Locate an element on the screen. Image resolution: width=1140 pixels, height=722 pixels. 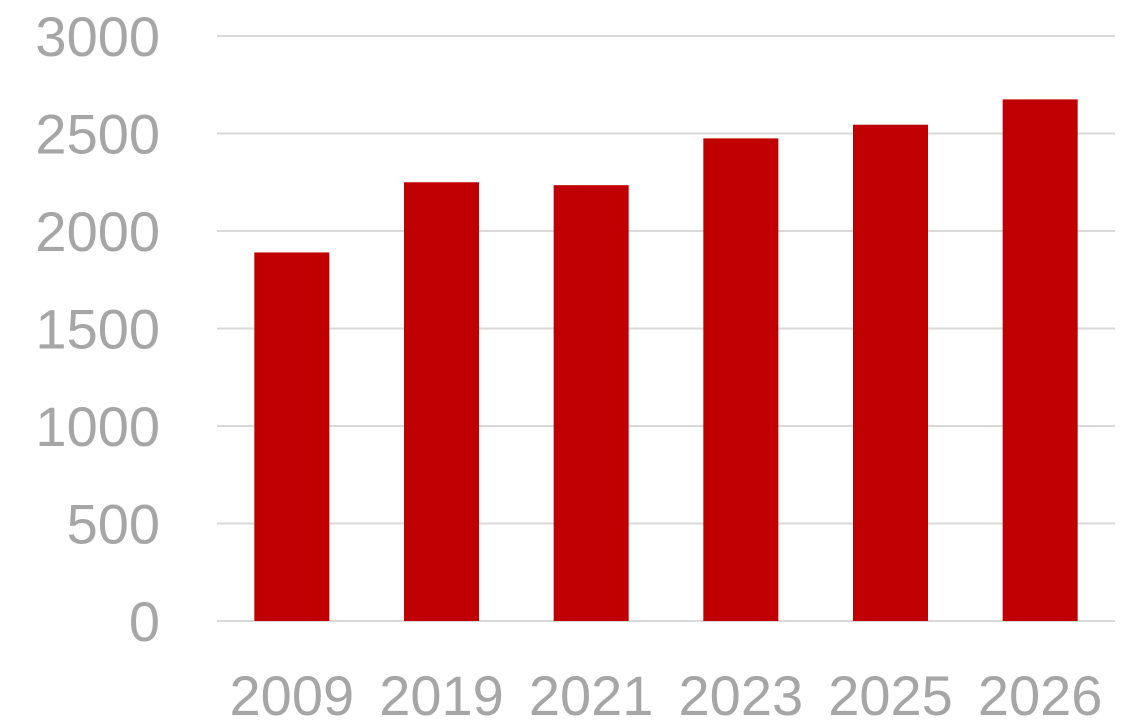
bar-2026 is located at coordinates (1040, 360).